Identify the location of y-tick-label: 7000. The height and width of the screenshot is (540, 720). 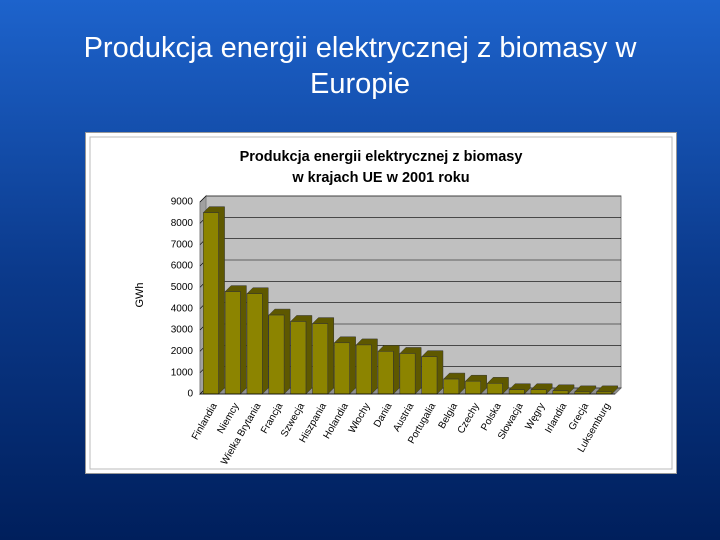
(182, 244).